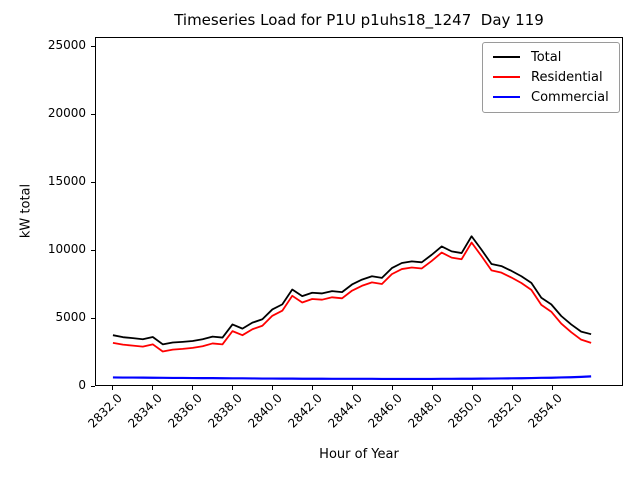 This screenshot has width=640, height=480. I want to click on x-tick-label: 2850.0, so click(465, 411).